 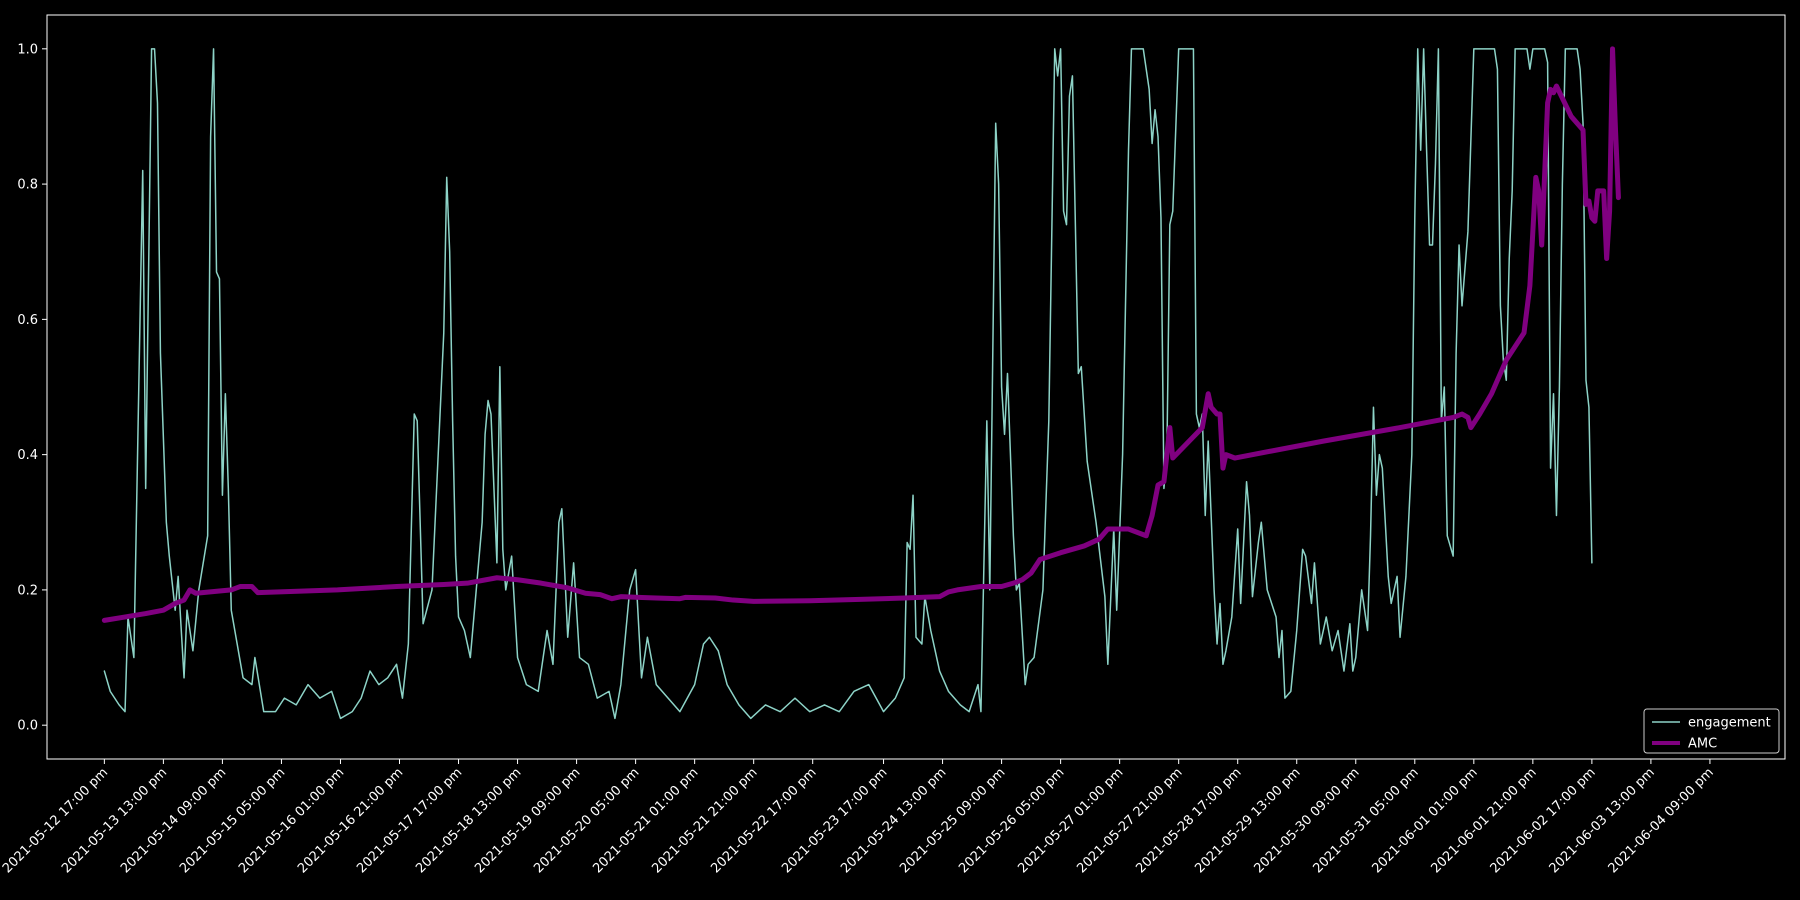 What do you see at coordinates (27, 726) in the screenshot?
I see `y-tick-label: 0.0` at bounding box center [27, 726].